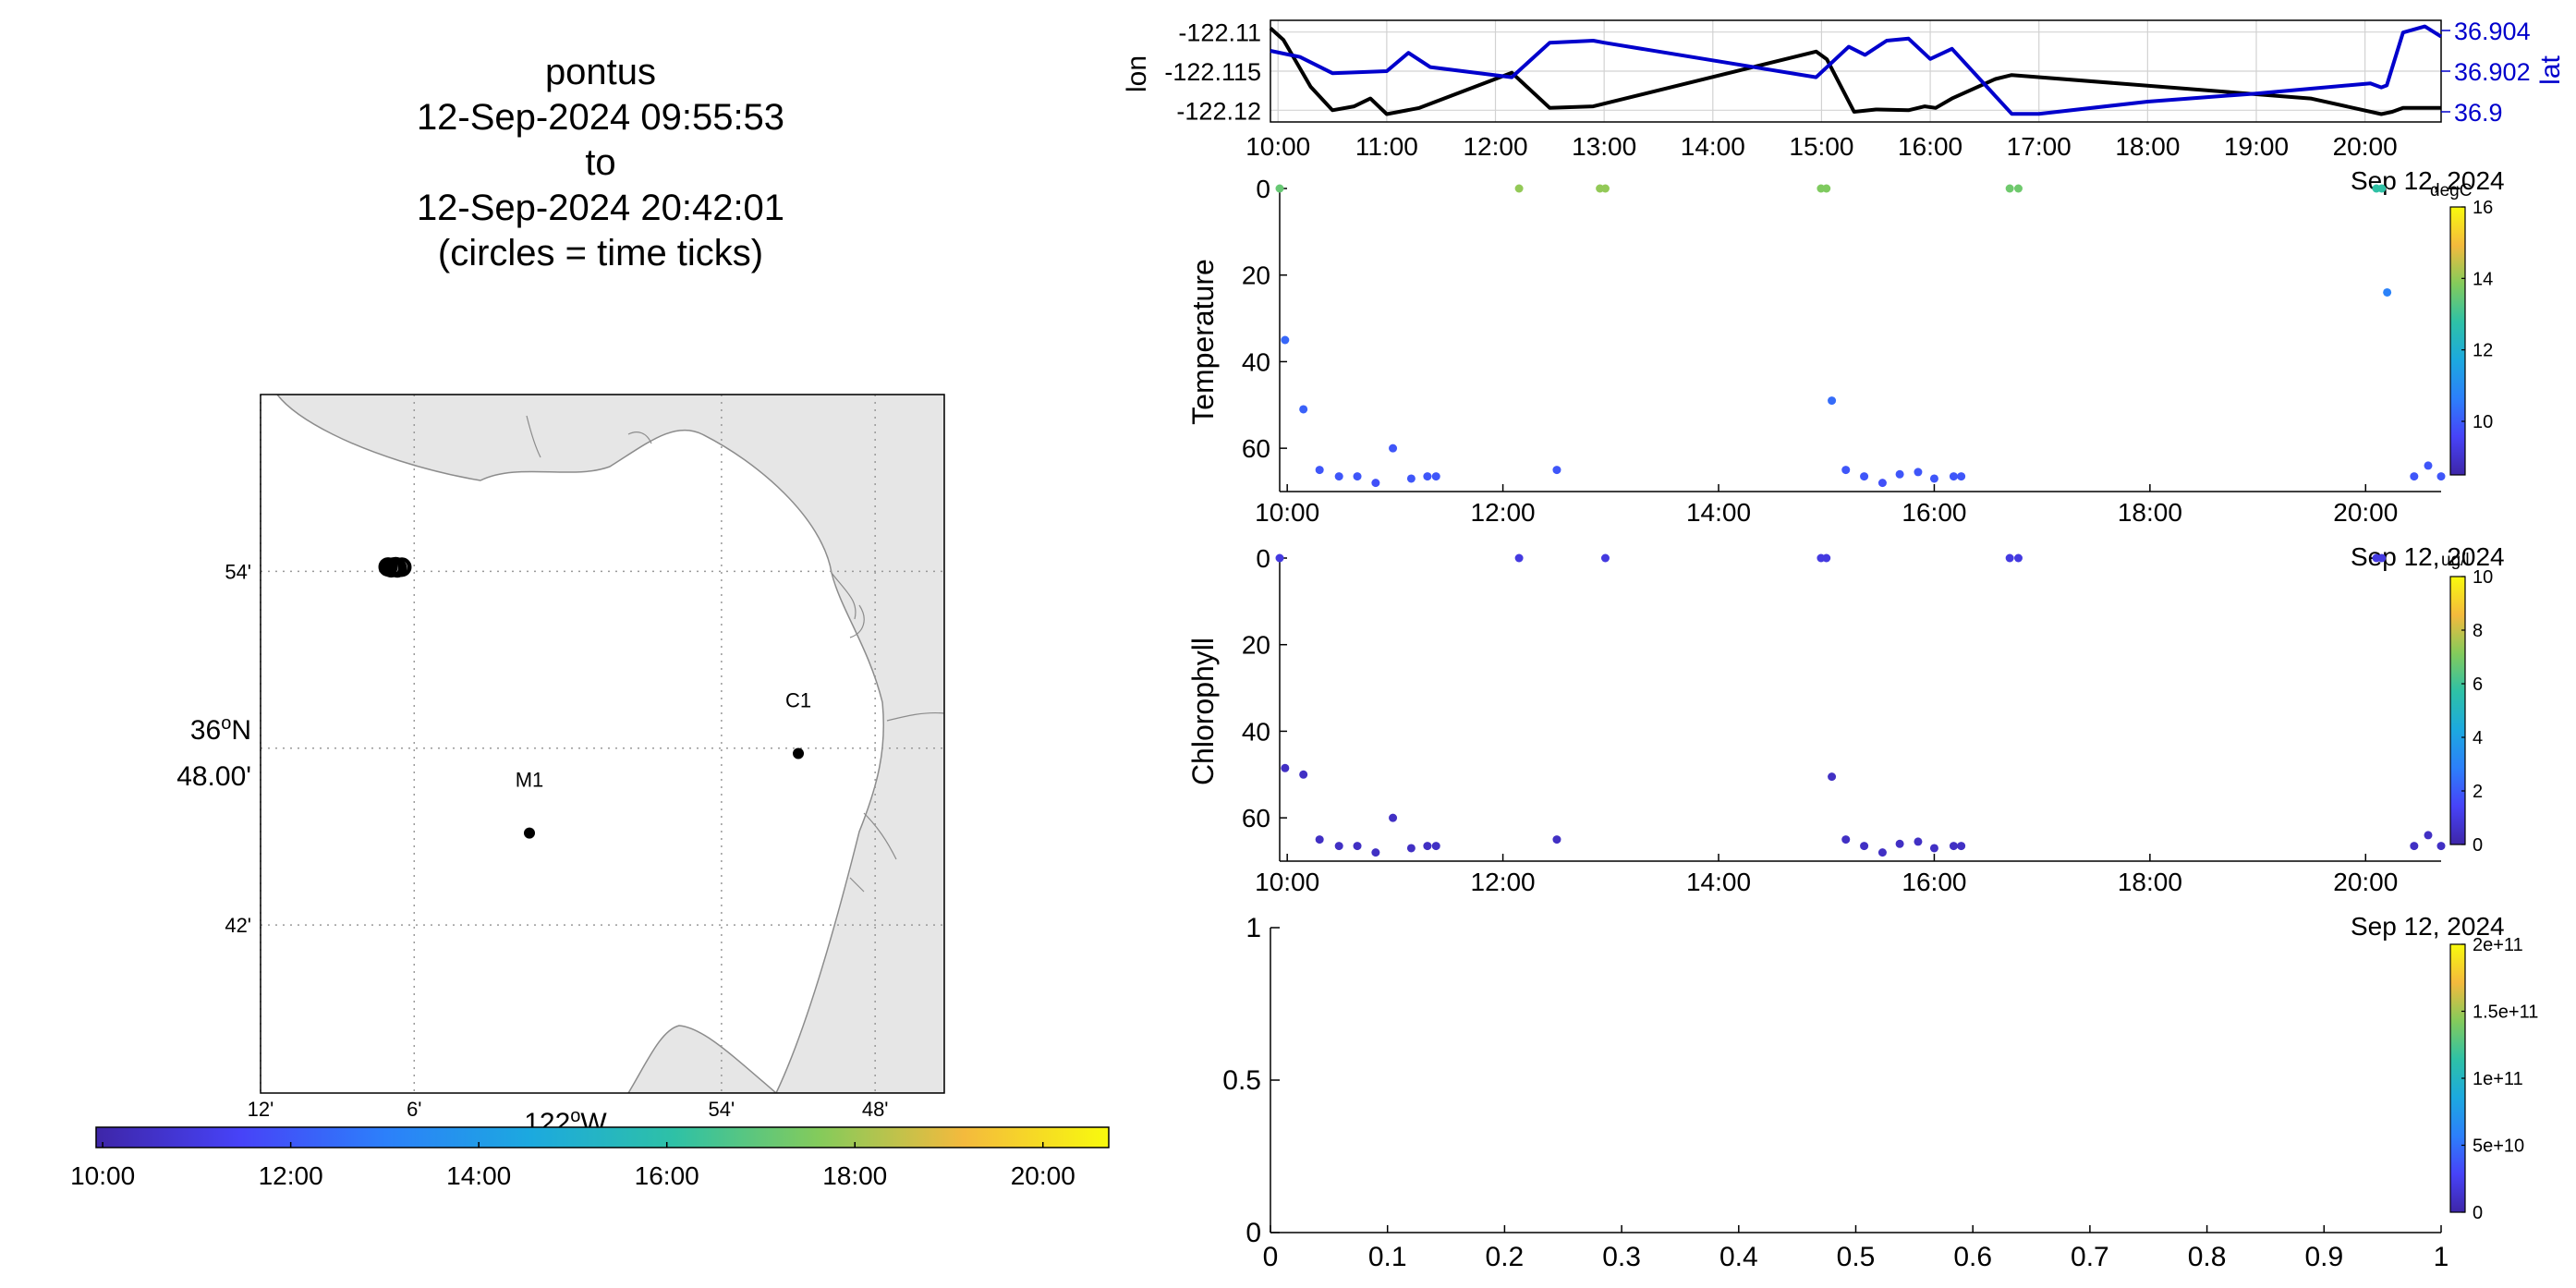 This screenshot has height=1288, width=2576. Describe the element at coordinates (2365, 882) in the screenshot. I see `chlorophyll-x-tick-label: 20:00` at that location.